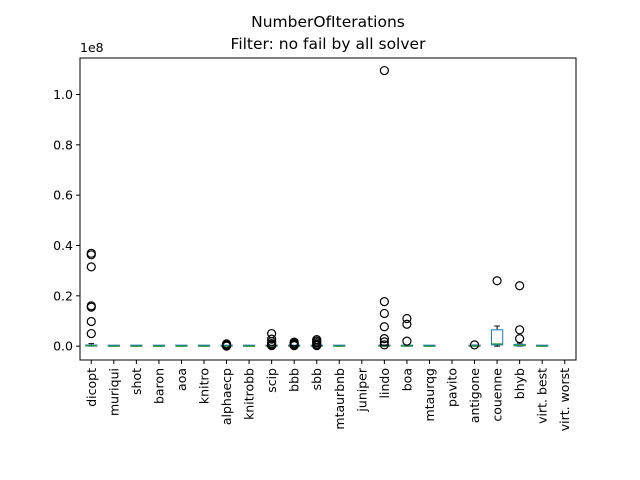  Describe the element at coordinates (316, 379) in the screenshot. I see `x-tick-label: sbb` at that location.